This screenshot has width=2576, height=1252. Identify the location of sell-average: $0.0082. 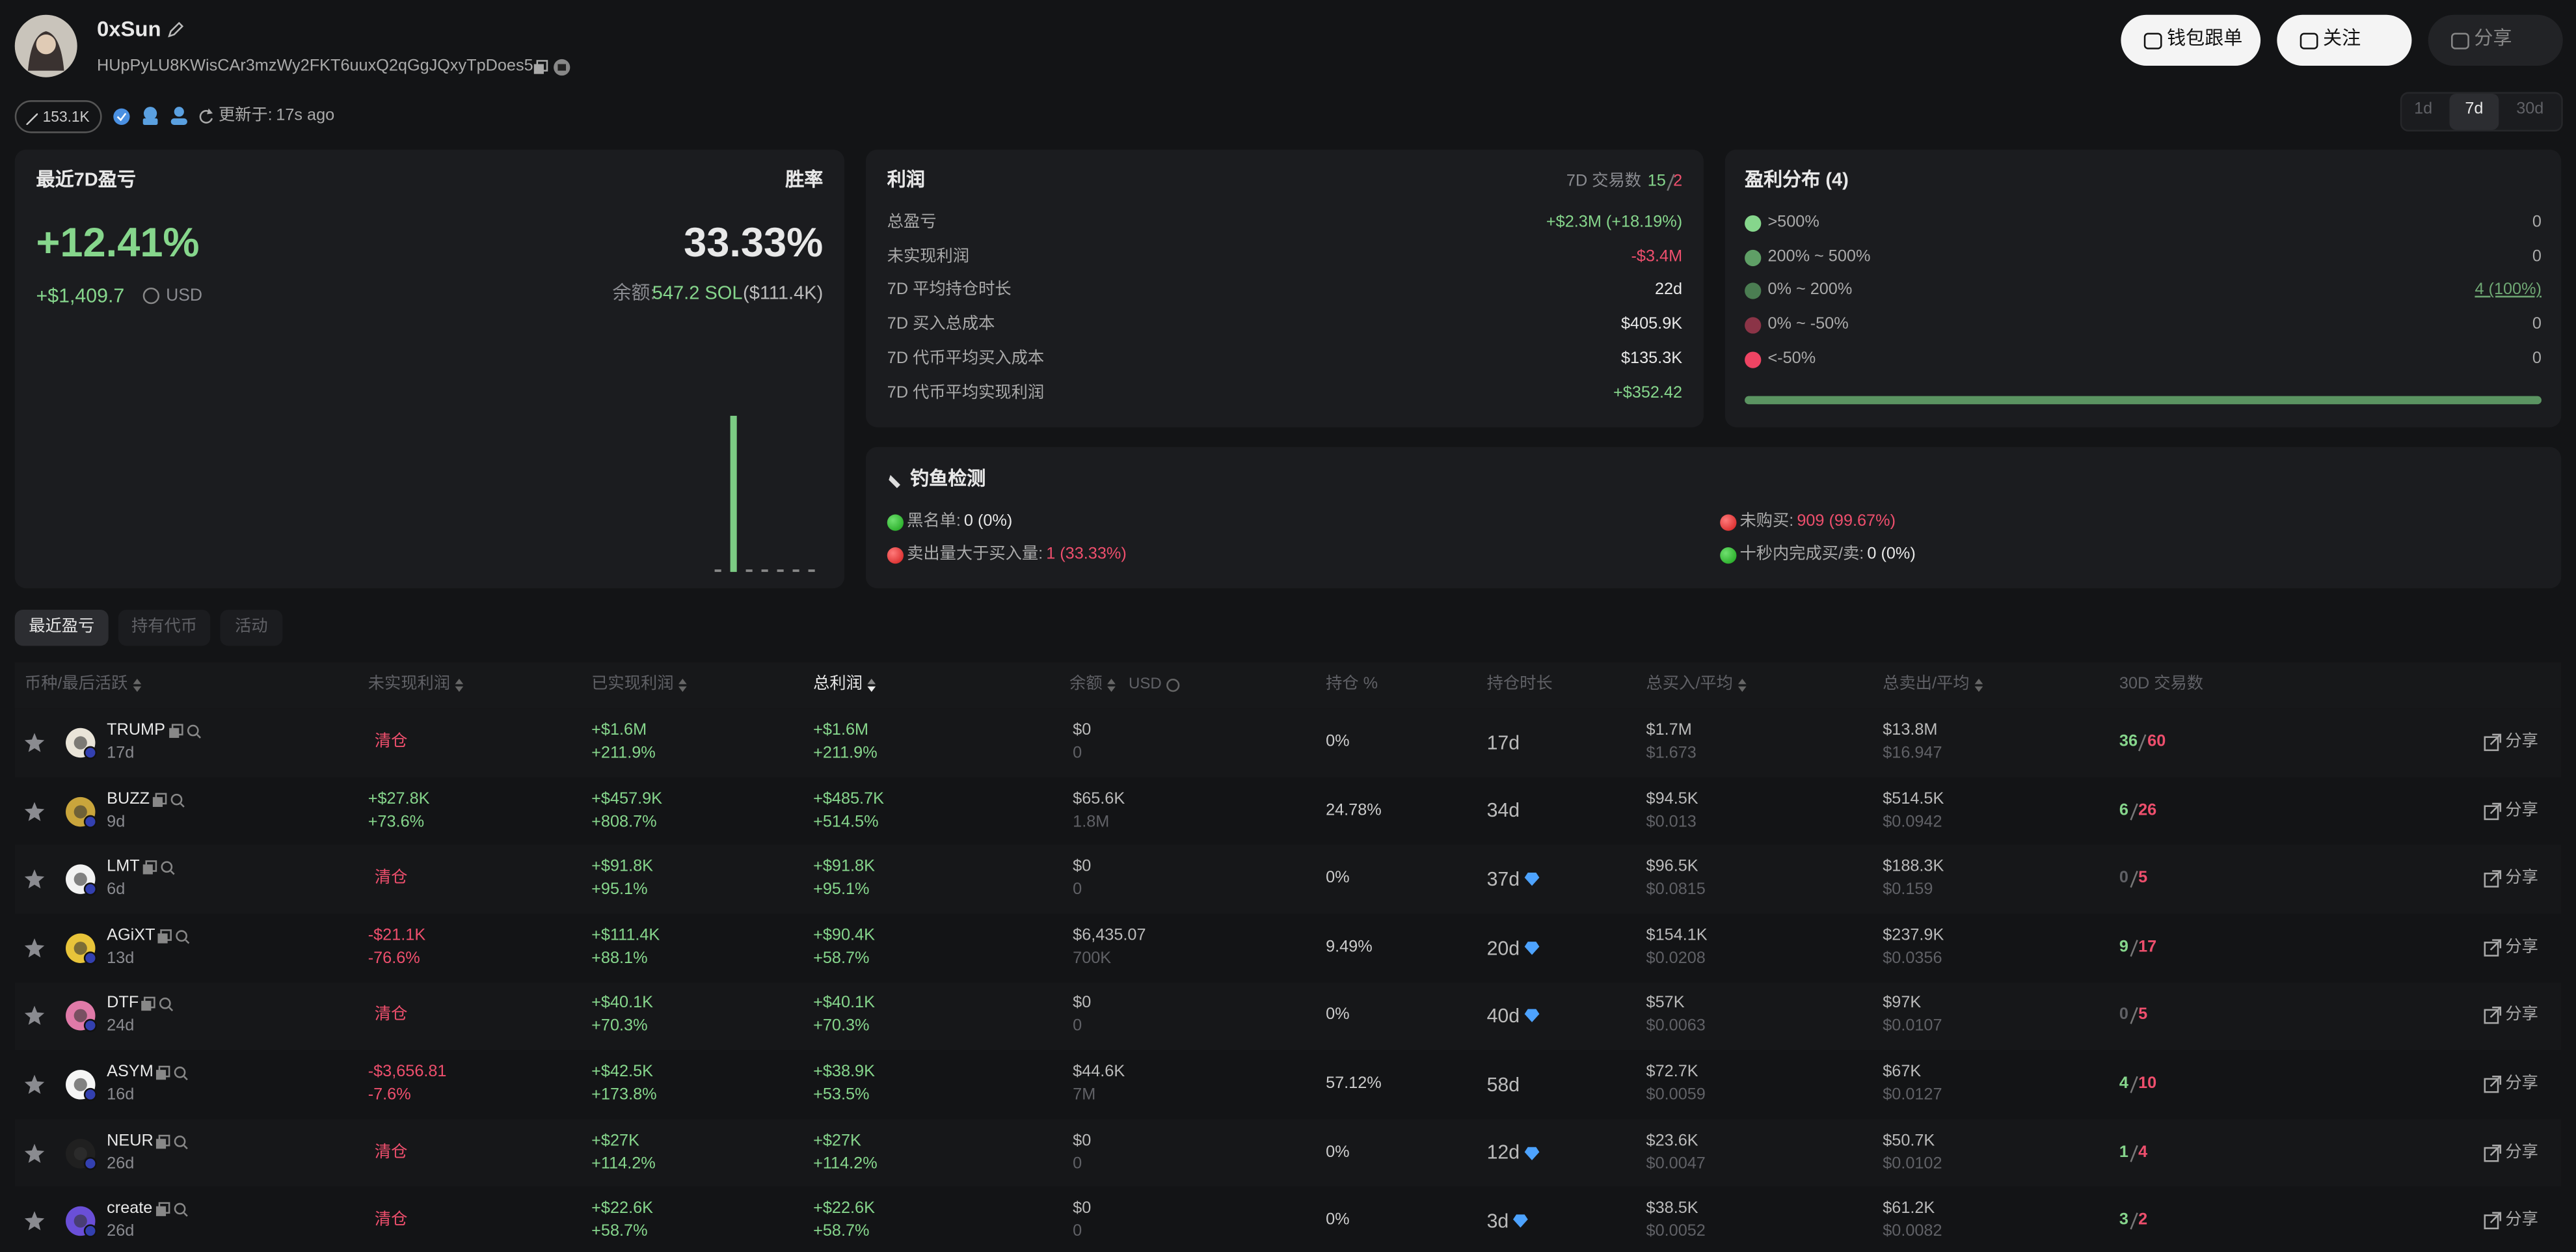
(1912, 1232).